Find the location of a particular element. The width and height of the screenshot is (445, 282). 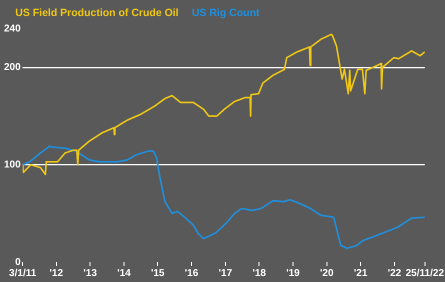

x-tick-label: '22 is located at coordinates (395, 273).